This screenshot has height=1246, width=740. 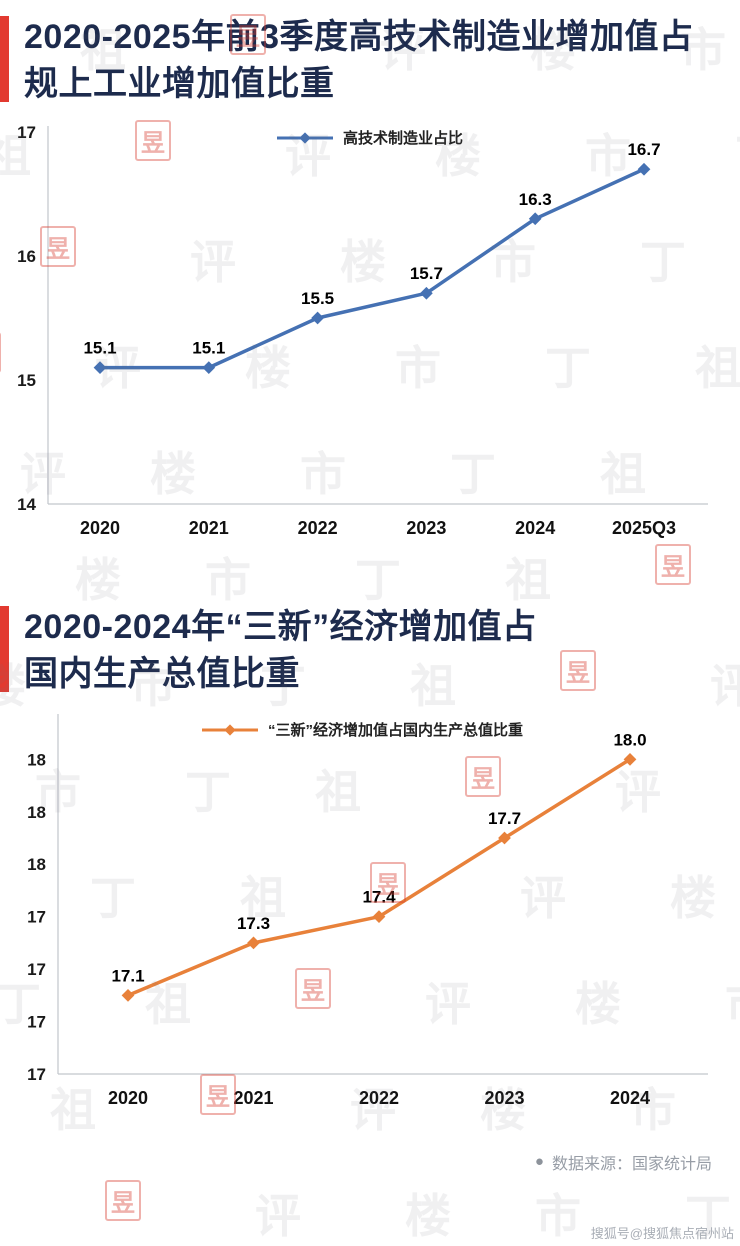 What do you see at coordinates (179, 83) in the screenshot?
I see `chart1-title-line2: 规上工业增加值比重` at bounding box center [179, 83].